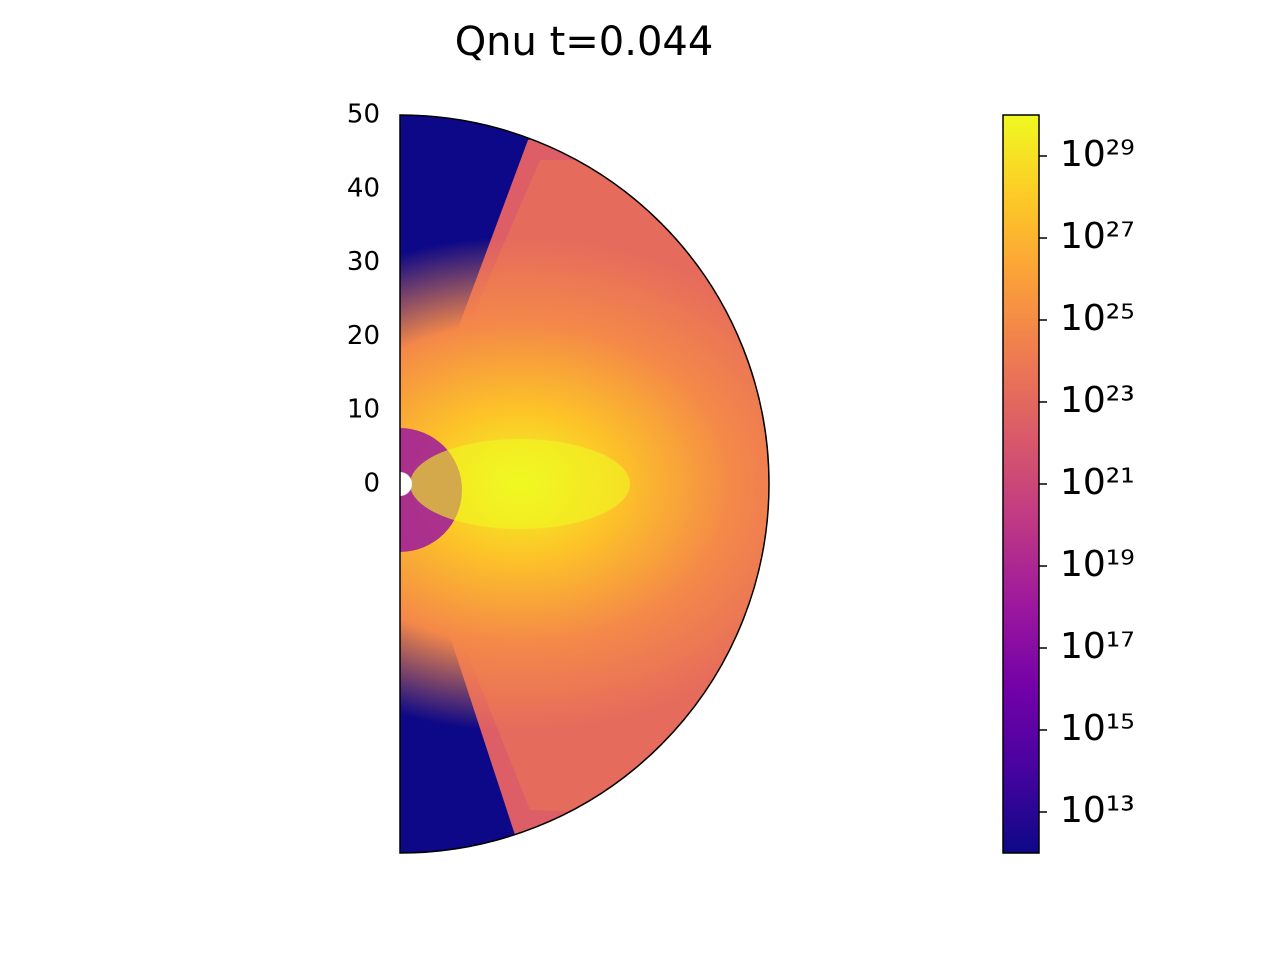  I want to click on colorbar-tick-label: 10²⁷, so click(1097, 236).